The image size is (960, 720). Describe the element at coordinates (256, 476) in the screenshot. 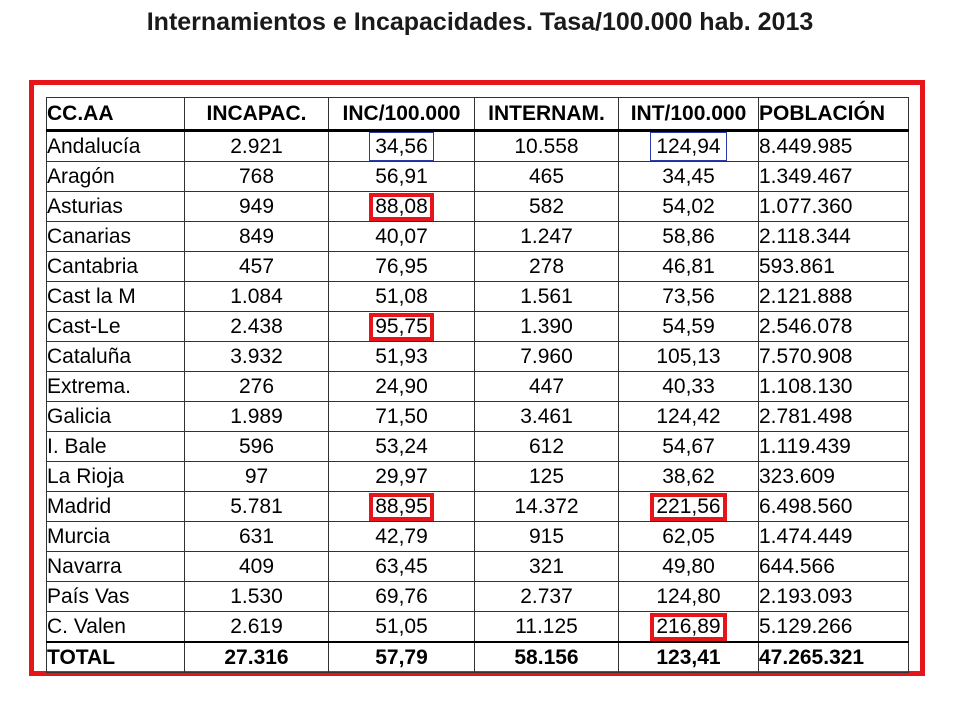

I see `value-cell: 97` at that location.